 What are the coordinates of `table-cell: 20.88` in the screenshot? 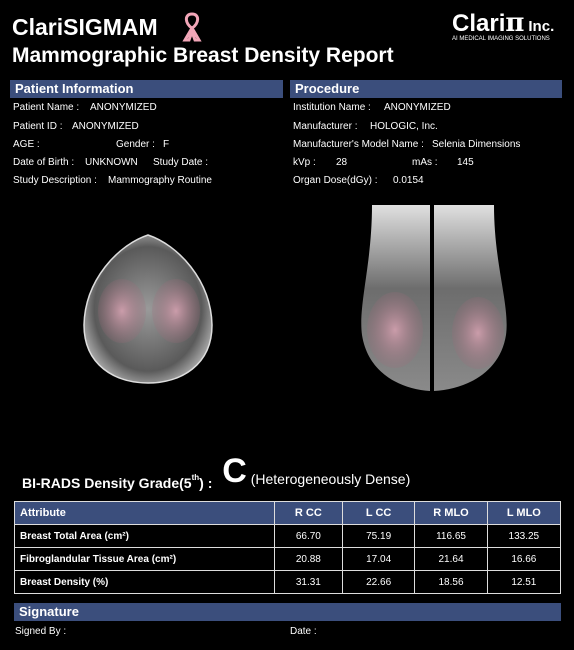 It's located at (308, 559).